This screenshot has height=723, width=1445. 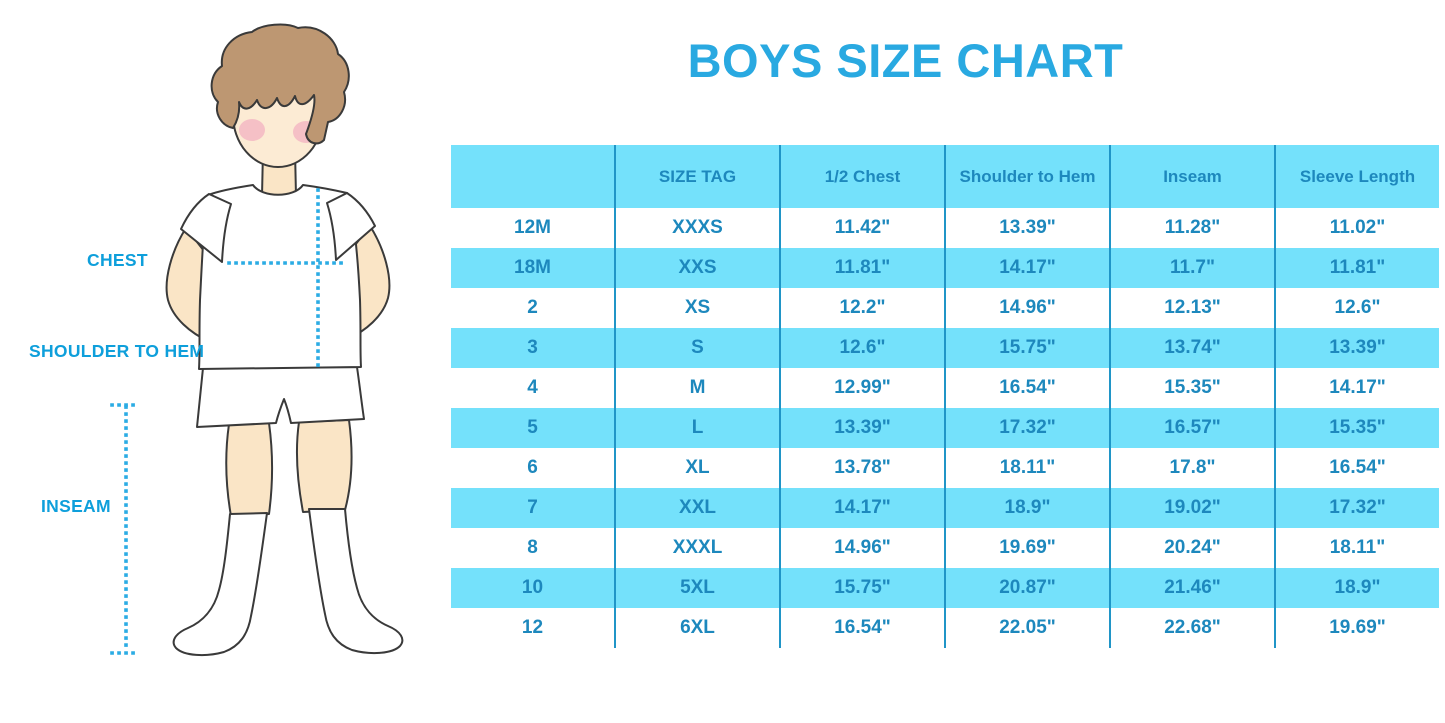 What do you see at coordinates (697, 348) in the screenshot?
I see `table-cell: S` at bounding box center [697, 348].